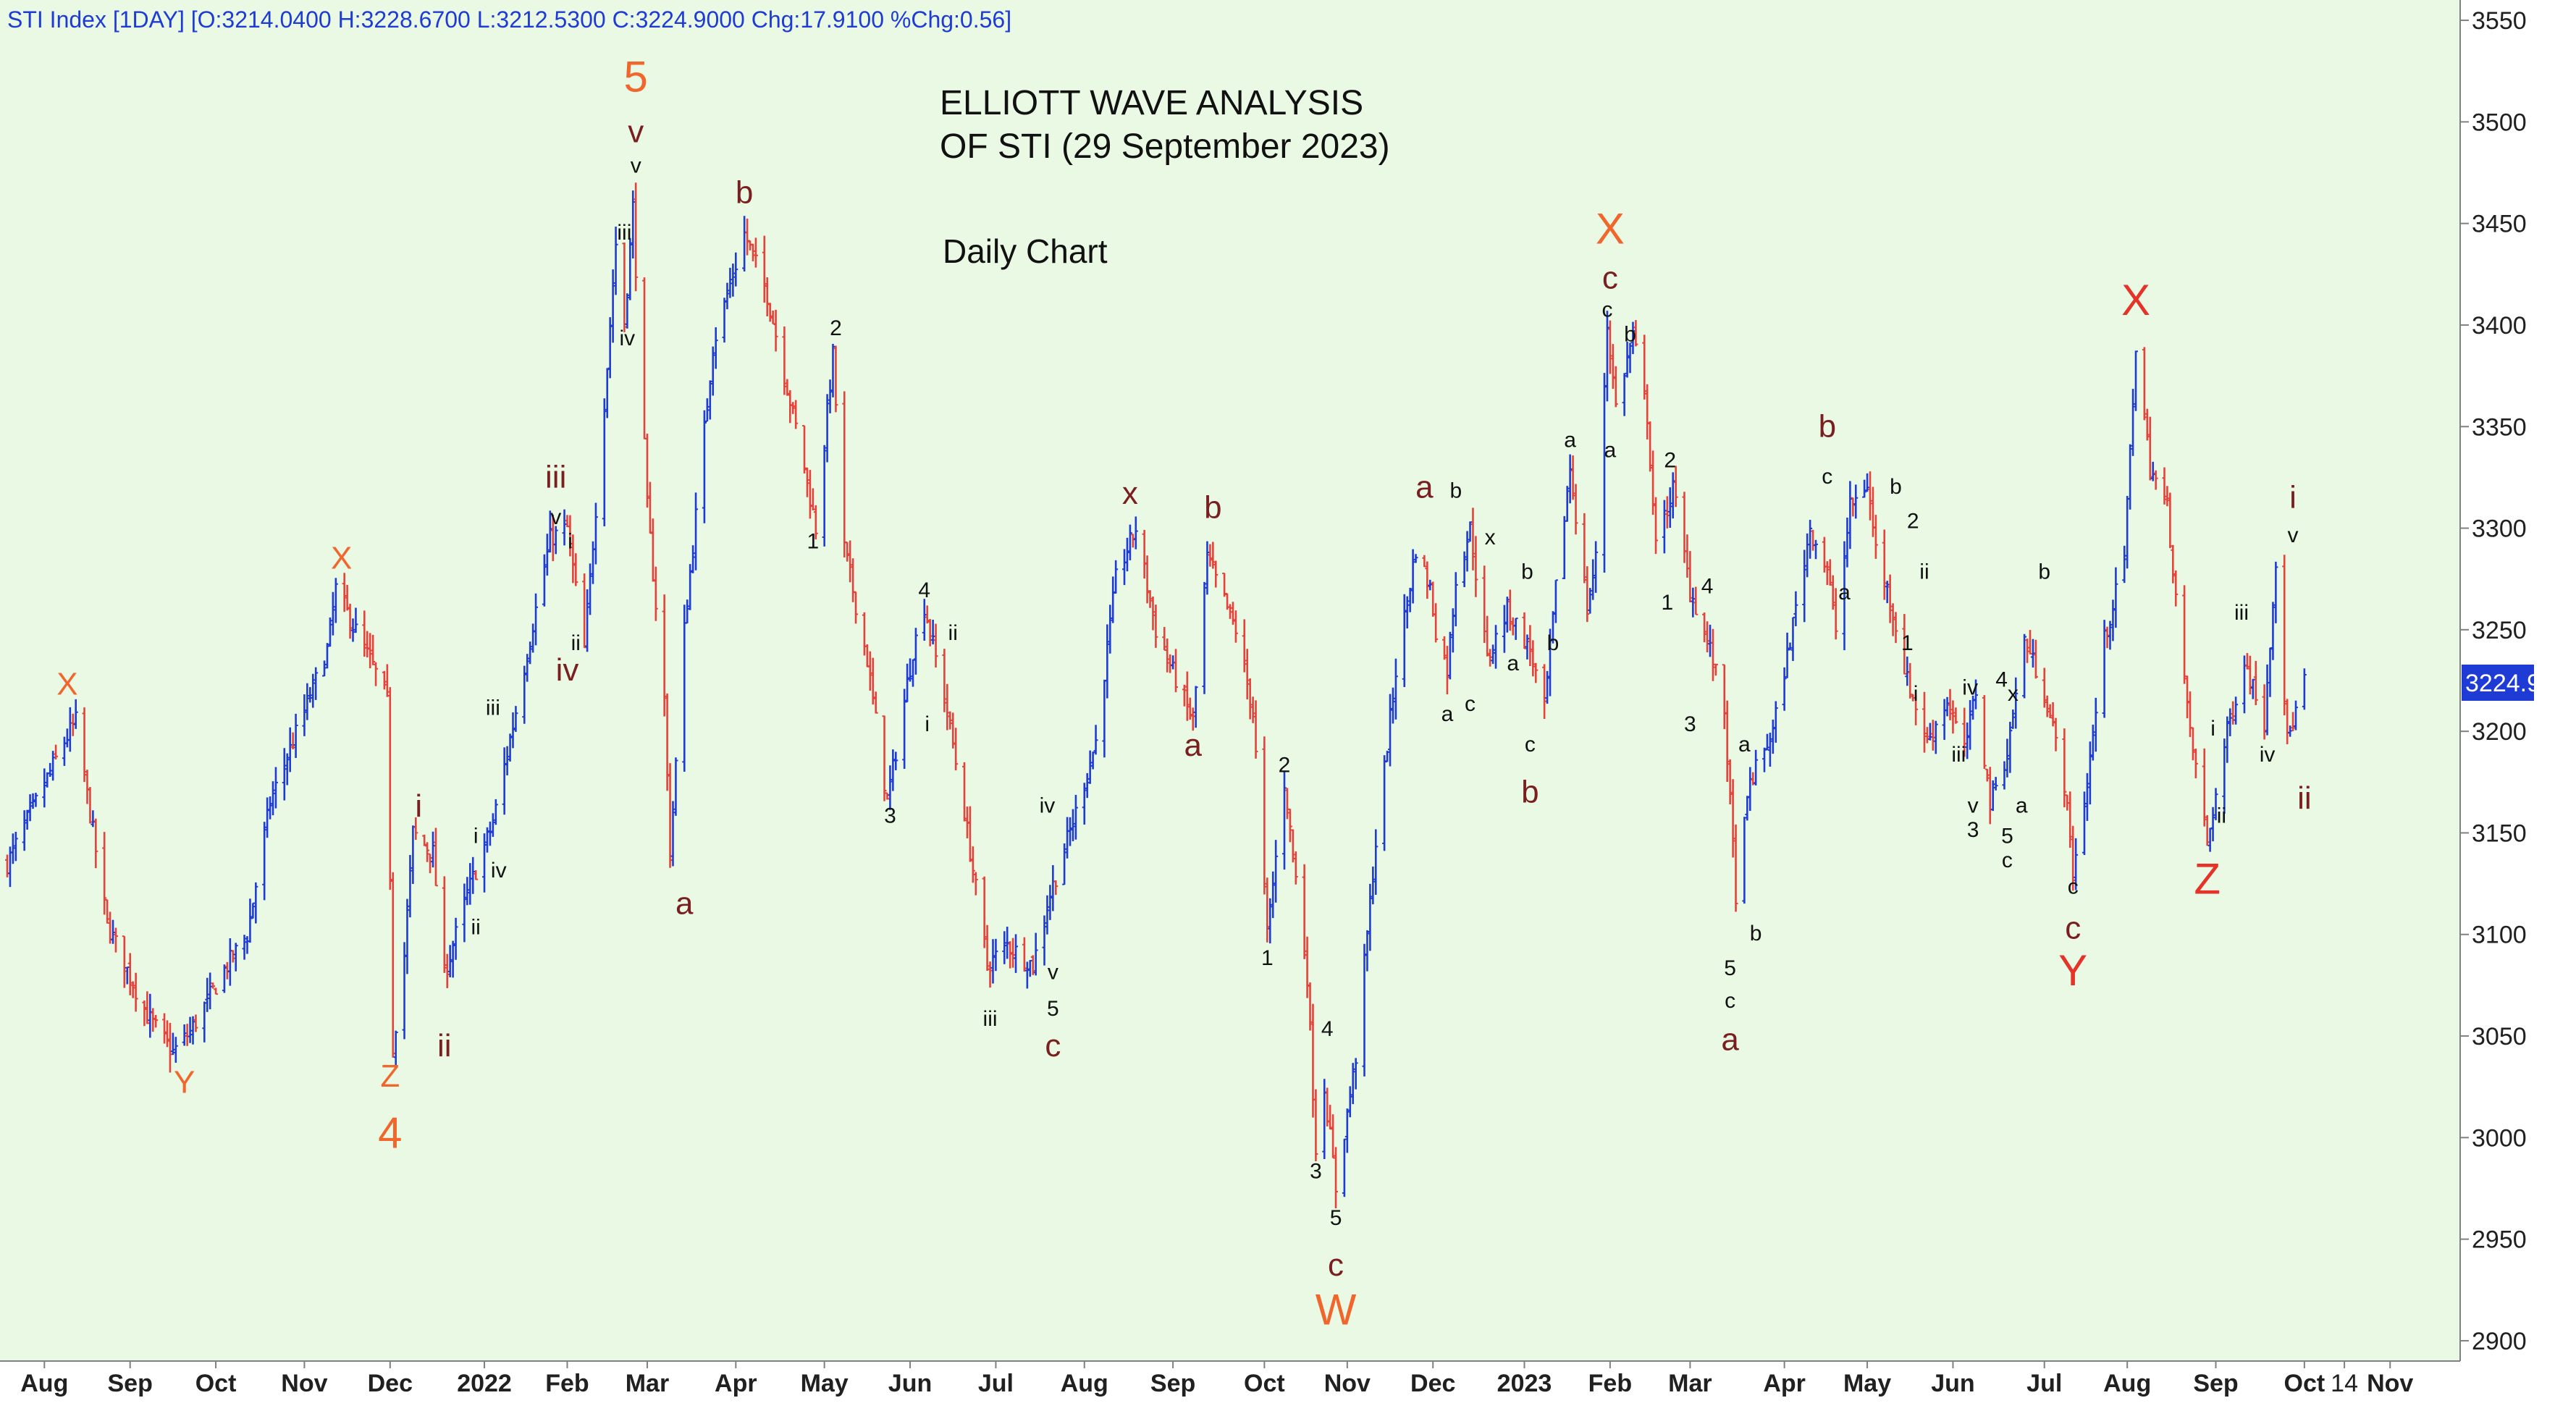 Image resolution: width=2576 pixels, height=1411 pixels. Describe the element at coordinates (2390, 1383) in the screenshot. I see `date-tick-label: Nov` at that location.